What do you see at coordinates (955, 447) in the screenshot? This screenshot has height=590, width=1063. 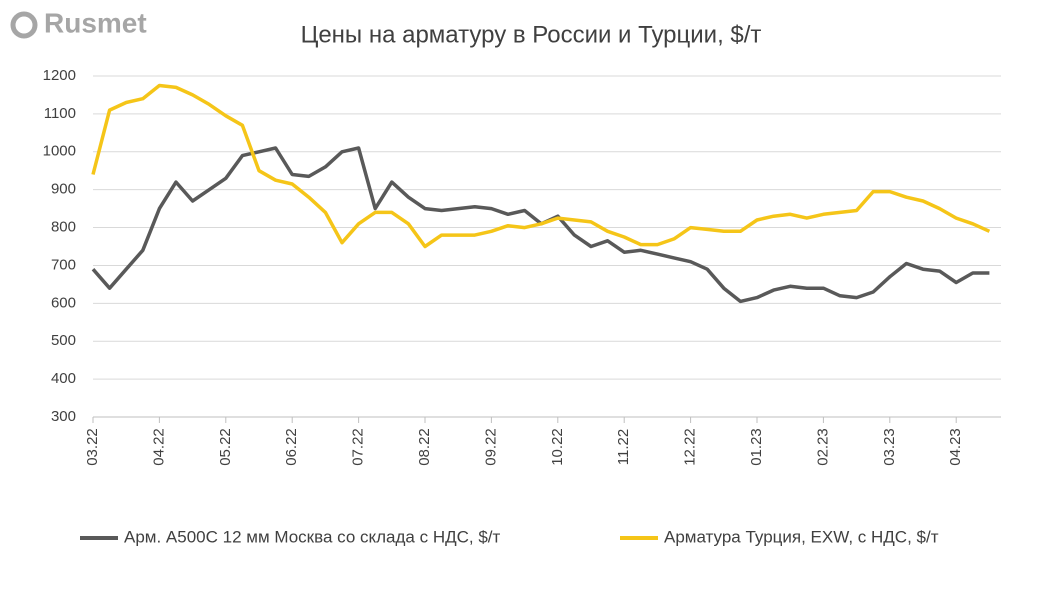 I see `x-tick-label: 04.23` at bounding box center [955, 447].